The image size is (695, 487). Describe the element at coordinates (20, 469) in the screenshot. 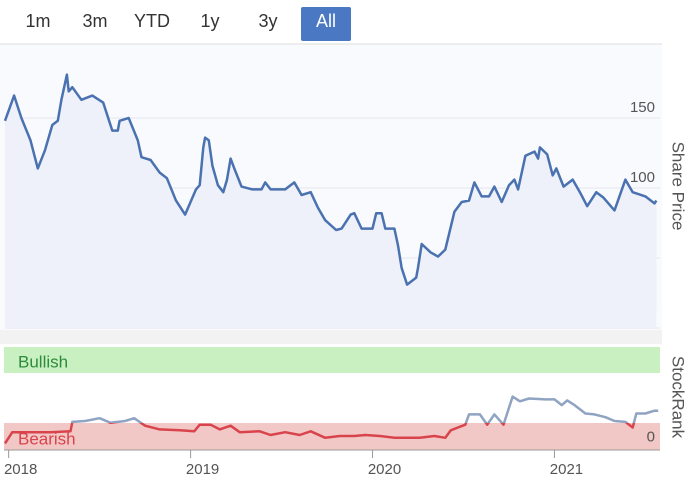

I see `x-tick-label: 2018` at that location.